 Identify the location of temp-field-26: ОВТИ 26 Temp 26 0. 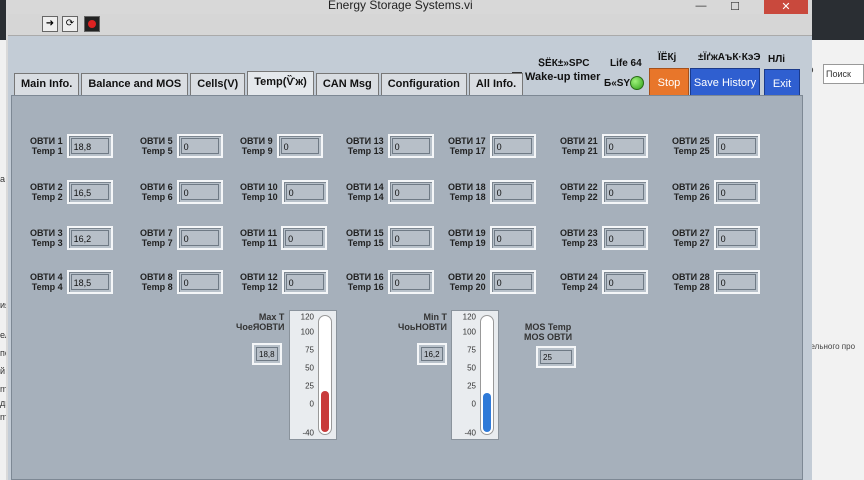
(716, 192).